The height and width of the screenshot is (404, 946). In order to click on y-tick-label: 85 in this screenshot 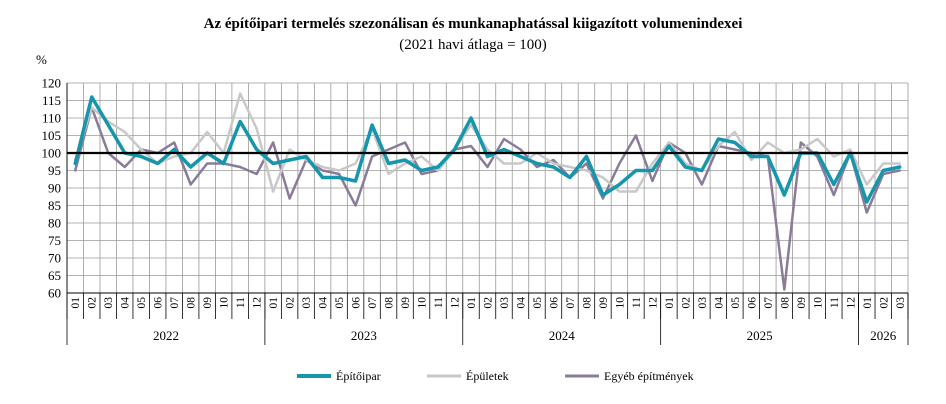, I will do `click(54, 205)`.